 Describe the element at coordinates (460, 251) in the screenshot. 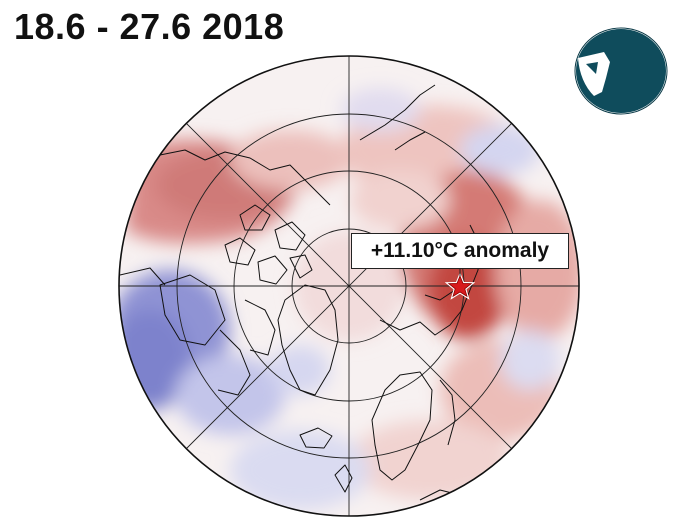

I see `anomaly-callout: +11.10°C anomaly` at that location.